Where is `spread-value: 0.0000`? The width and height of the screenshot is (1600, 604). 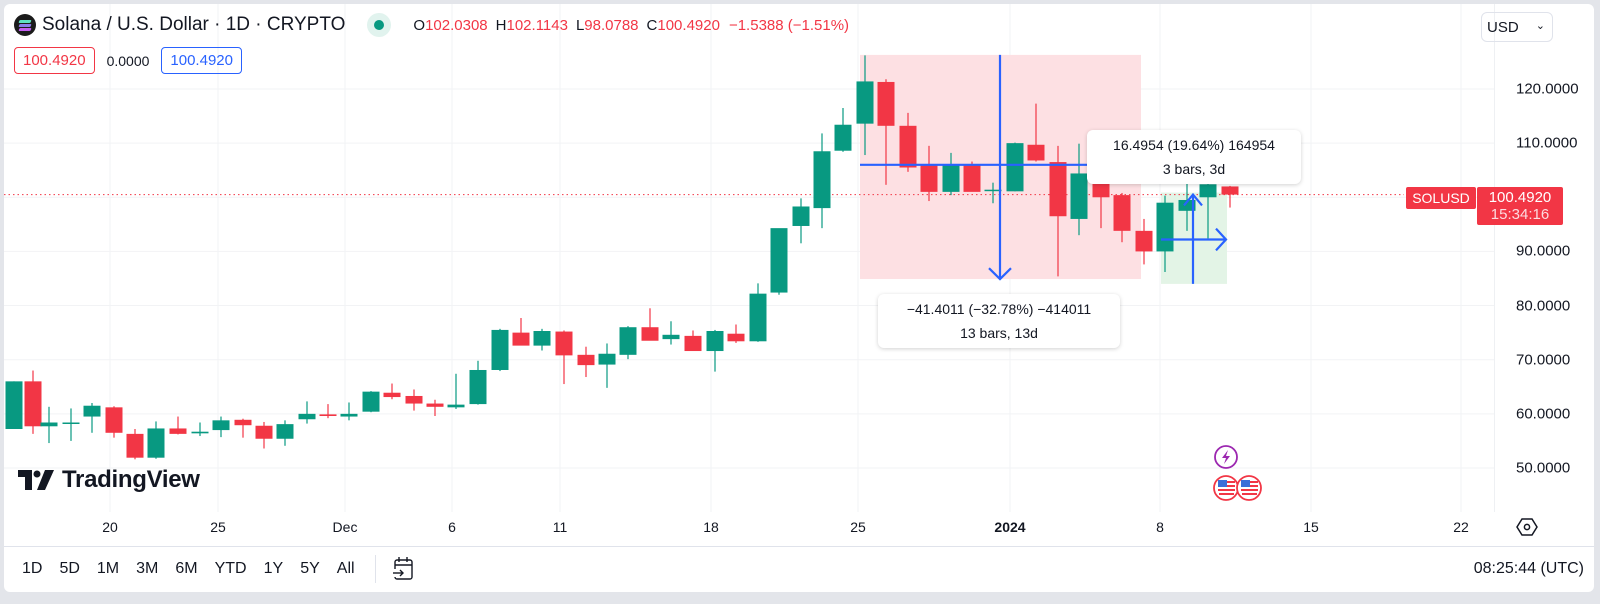 spread-value: 0.0000 is located at coordinates (128, 60).